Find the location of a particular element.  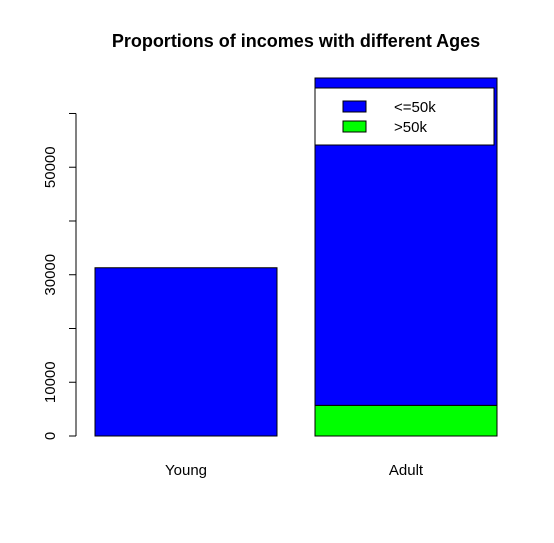

y-tick-label: 10000 is located at coordinates (50, 382).